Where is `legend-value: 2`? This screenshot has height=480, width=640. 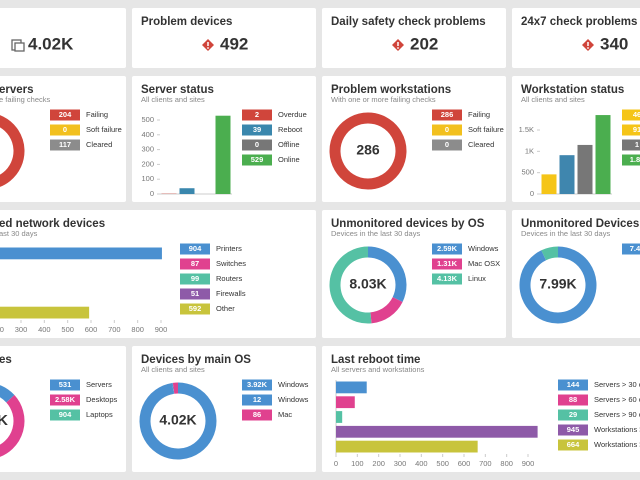
legend-value: 2 is located at coordinates (257, 114).